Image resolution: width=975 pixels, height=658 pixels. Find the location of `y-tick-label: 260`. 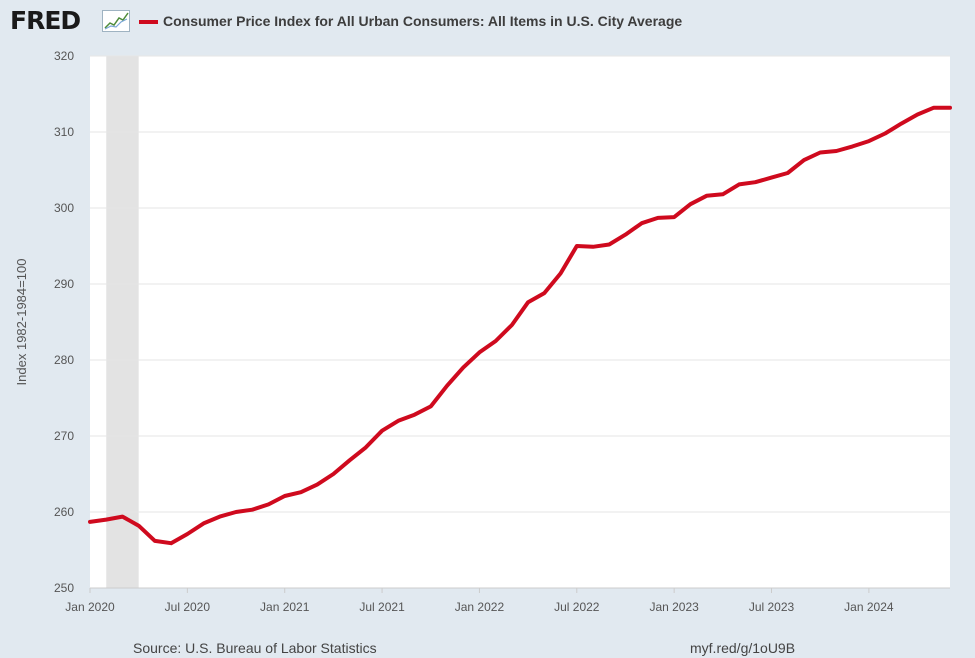

y-tick-label: 260 is located at coordinates (64, 512).